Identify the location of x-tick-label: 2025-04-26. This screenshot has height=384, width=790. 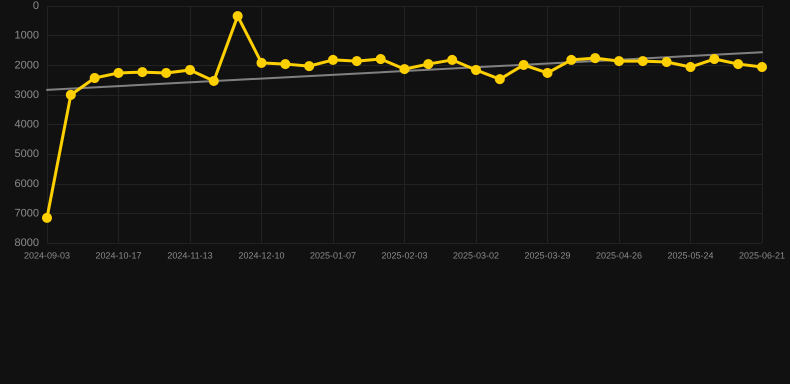
(619, 255).